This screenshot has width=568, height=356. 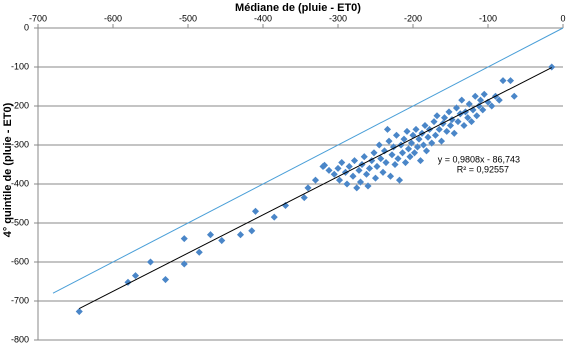 What do you see at coordinates (413, 18) in the screenshot?
I see `x-tick-label: -200` at bounding box center [413, 18].